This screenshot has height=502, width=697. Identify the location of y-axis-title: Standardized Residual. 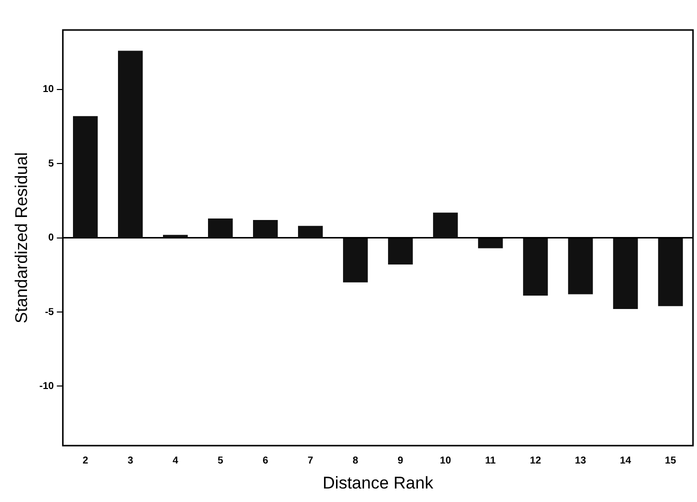
(21, 238).